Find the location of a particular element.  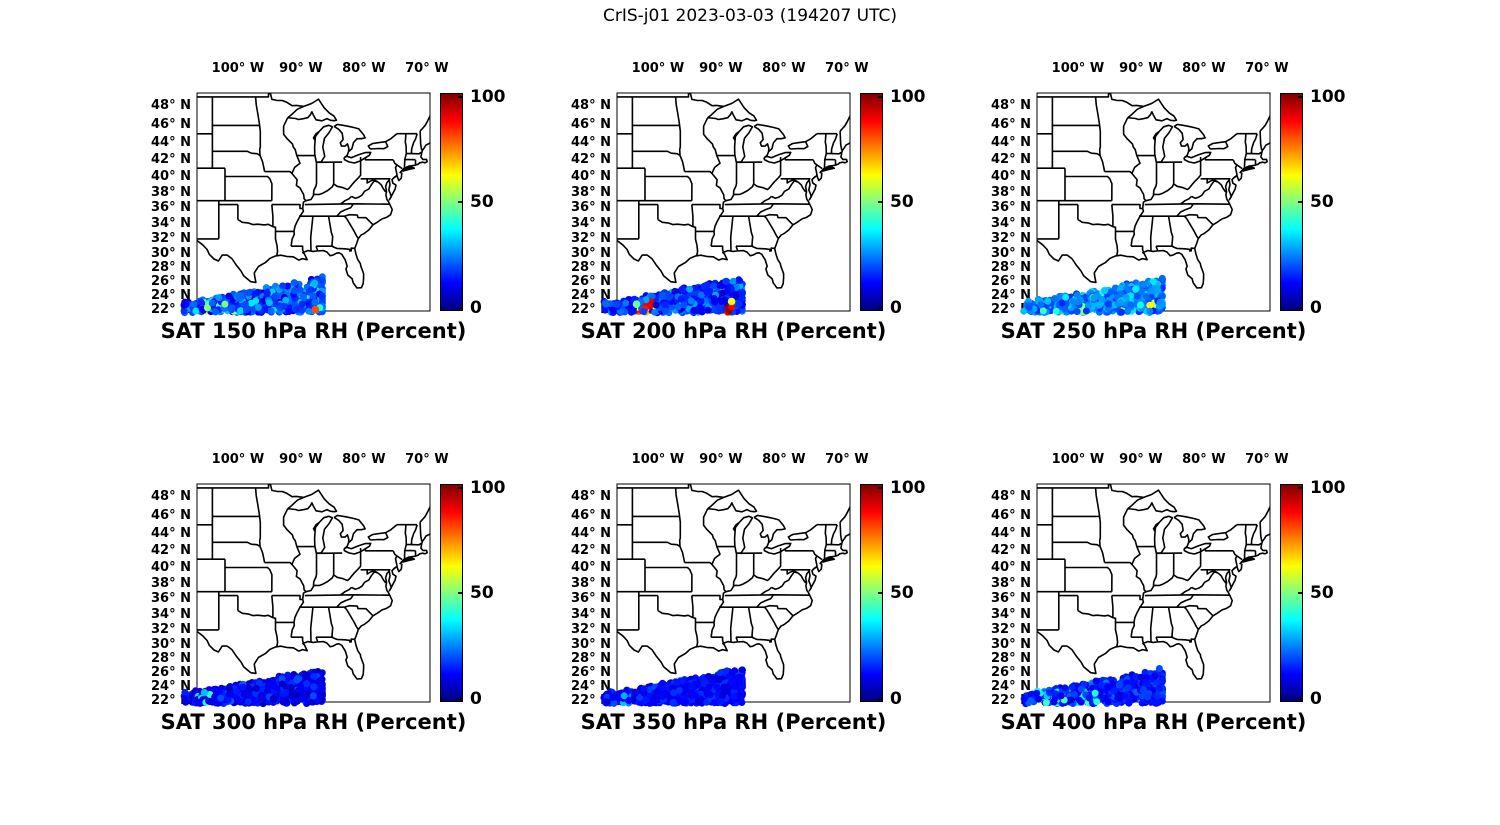

lat-tick-label: 46° N is located at coordinates (171, 515).